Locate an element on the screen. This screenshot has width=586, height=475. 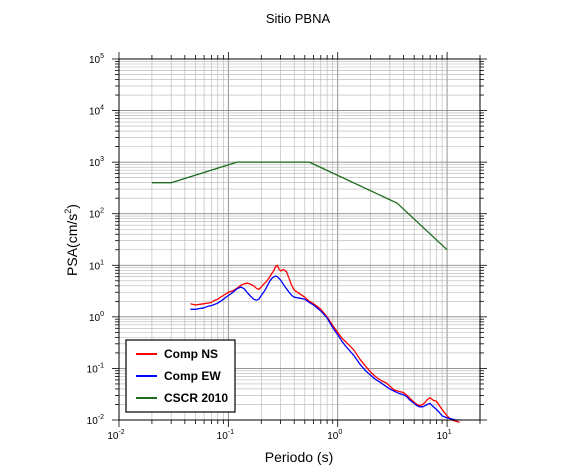
x-tick-label-exponent: -2 is located at coordinates (121, 432).